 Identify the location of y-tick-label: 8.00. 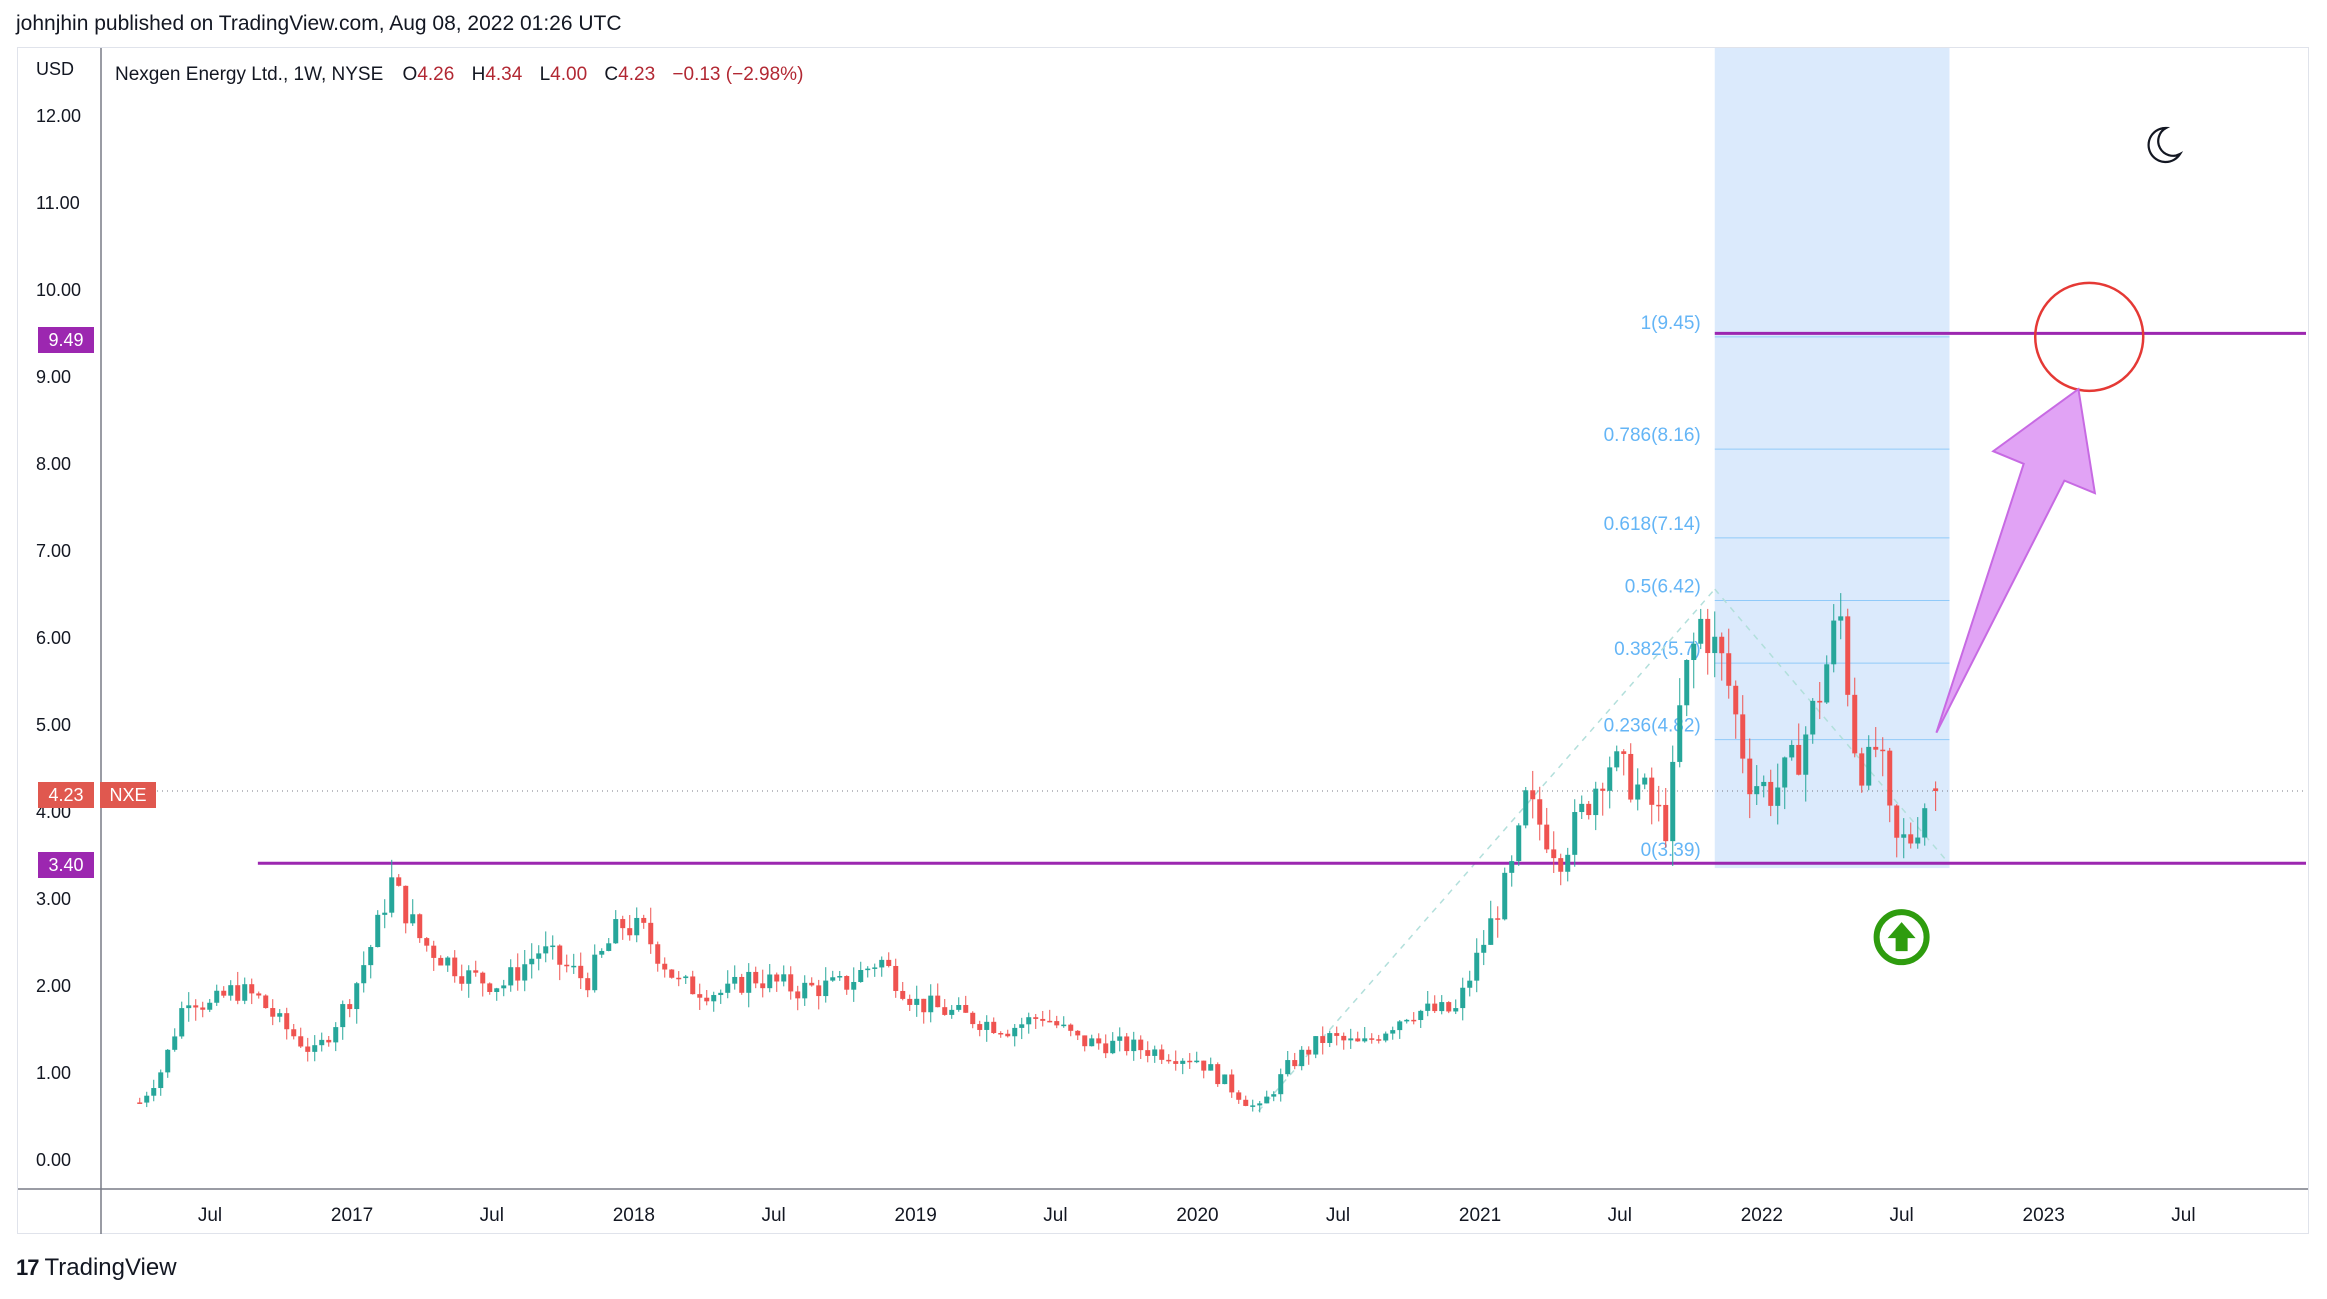
(53, 464).